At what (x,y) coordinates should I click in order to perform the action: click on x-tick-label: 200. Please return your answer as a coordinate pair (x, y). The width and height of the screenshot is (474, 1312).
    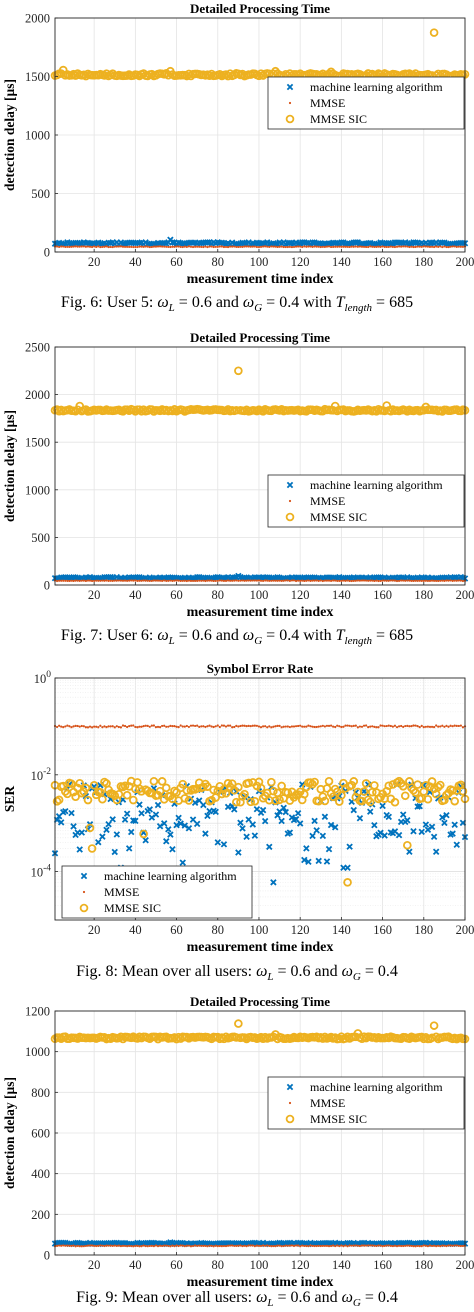
    Looking at the image, I should click on (465, 930).